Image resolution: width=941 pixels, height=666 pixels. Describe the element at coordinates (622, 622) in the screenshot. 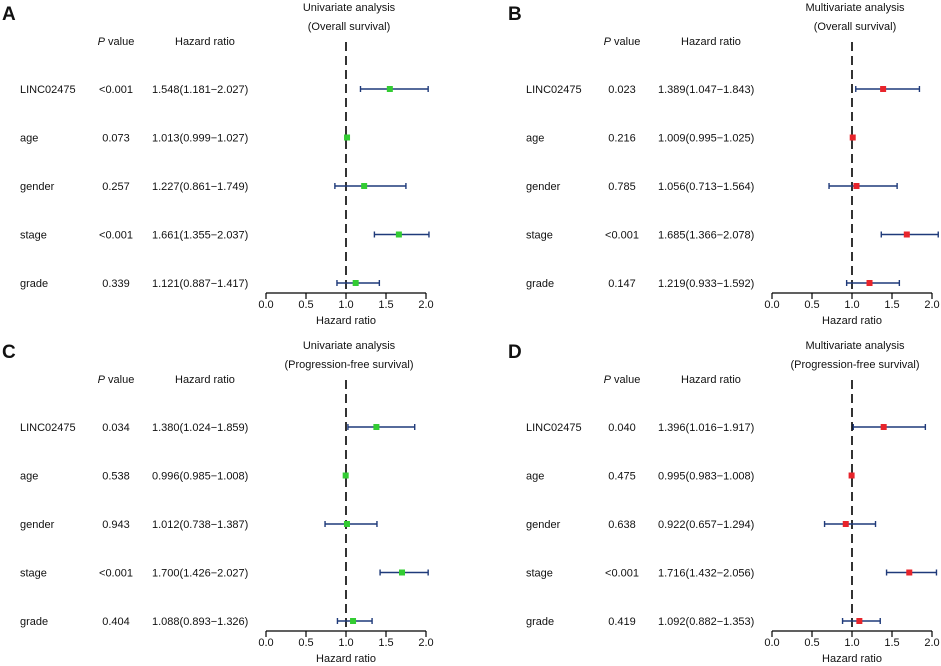

I see `row-pvalue: 0.419` at that location.